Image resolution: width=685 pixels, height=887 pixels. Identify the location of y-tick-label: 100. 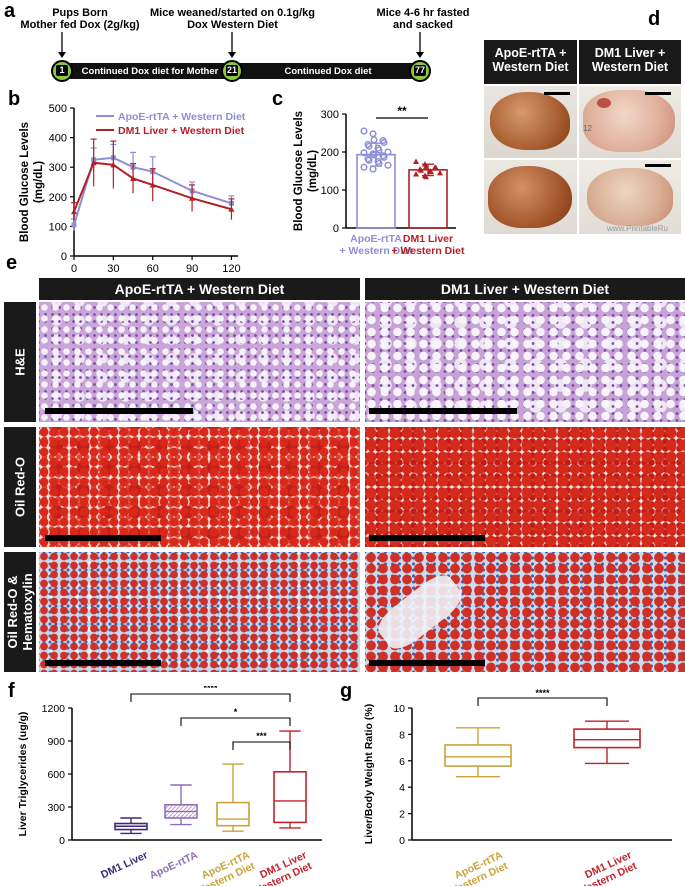
(58, 227).